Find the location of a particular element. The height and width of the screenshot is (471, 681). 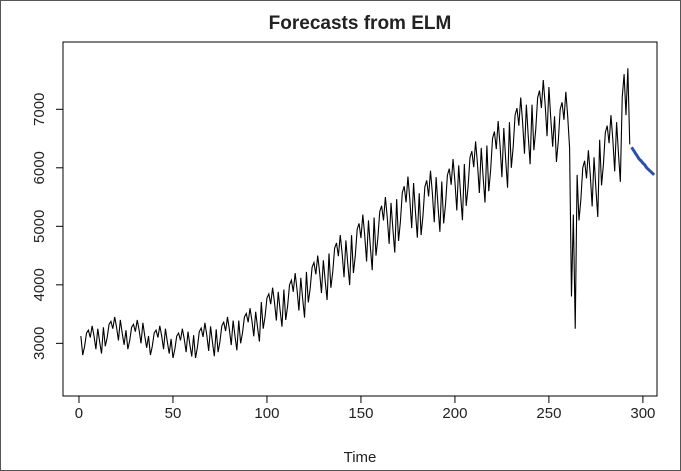

x-tick-label: 200 is located at coordinates (454, 413).